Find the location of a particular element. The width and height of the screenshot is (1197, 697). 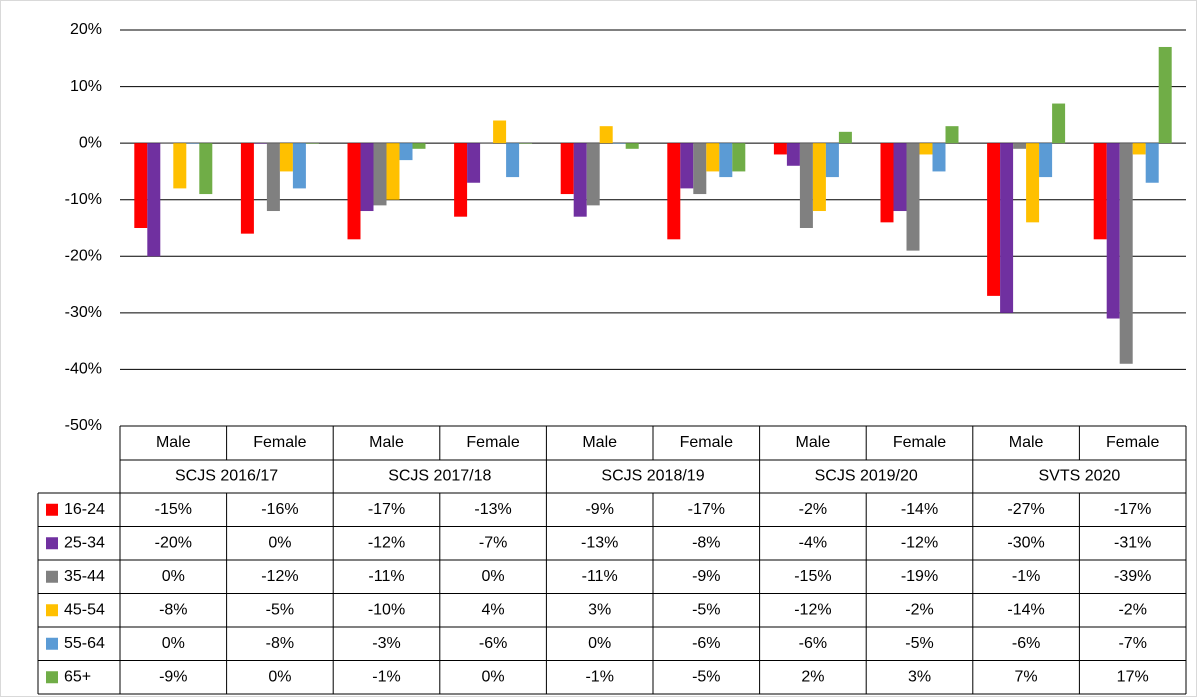

table-value: -14% is located at coordinates (1025, 609).